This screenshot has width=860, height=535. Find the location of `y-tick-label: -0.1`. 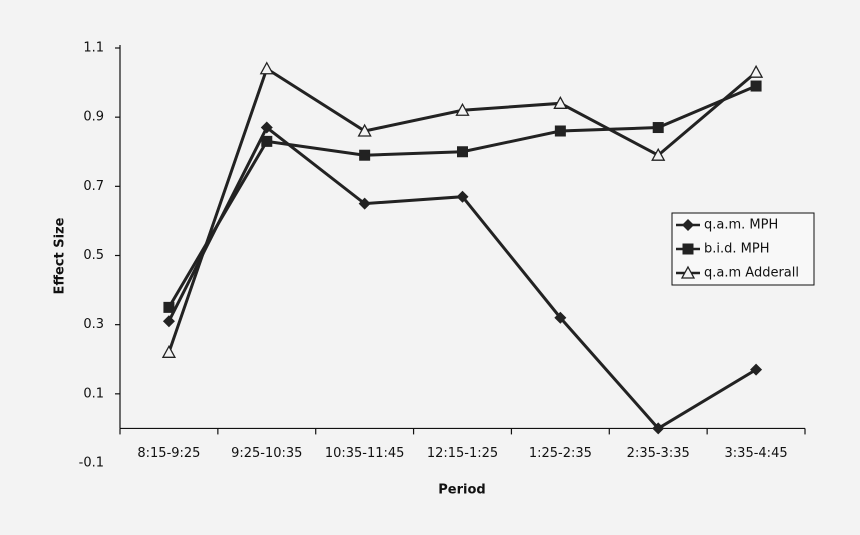

y-tick-label: -0.1 is located at coordinates (91, 463).